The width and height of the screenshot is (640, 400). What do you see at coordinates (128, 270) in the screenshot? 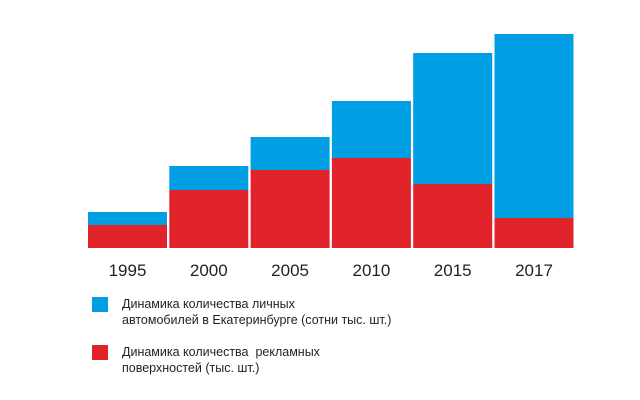
I see `x-tick-label-1995: 1995` at bounding box center [128, 270].